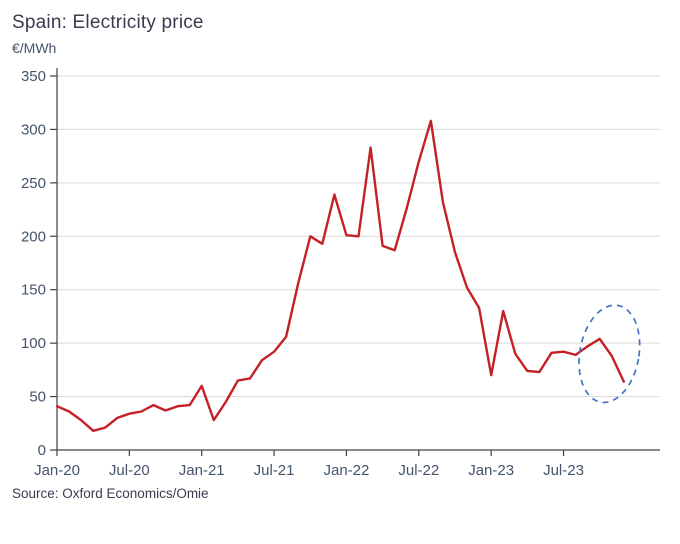 The image size is (680, 544). Describe the element at coordinates (33, 183) in the screenshot. I see `y-tick-label: 250` at that location.